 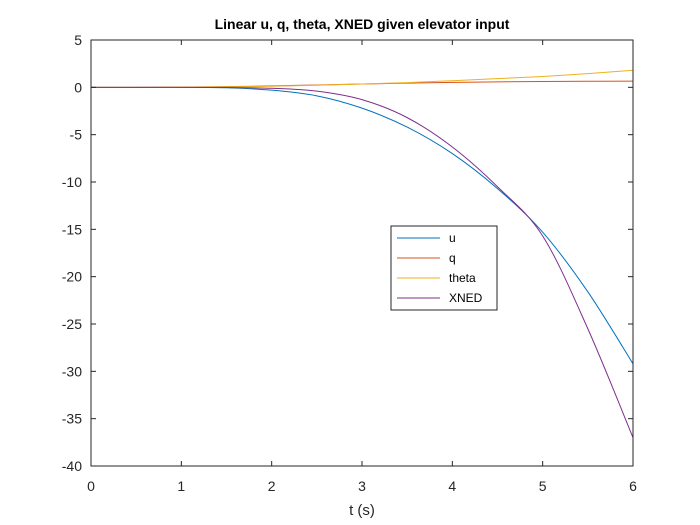 I want to click on y-tick-label: -5, so click(x=76, y=135).